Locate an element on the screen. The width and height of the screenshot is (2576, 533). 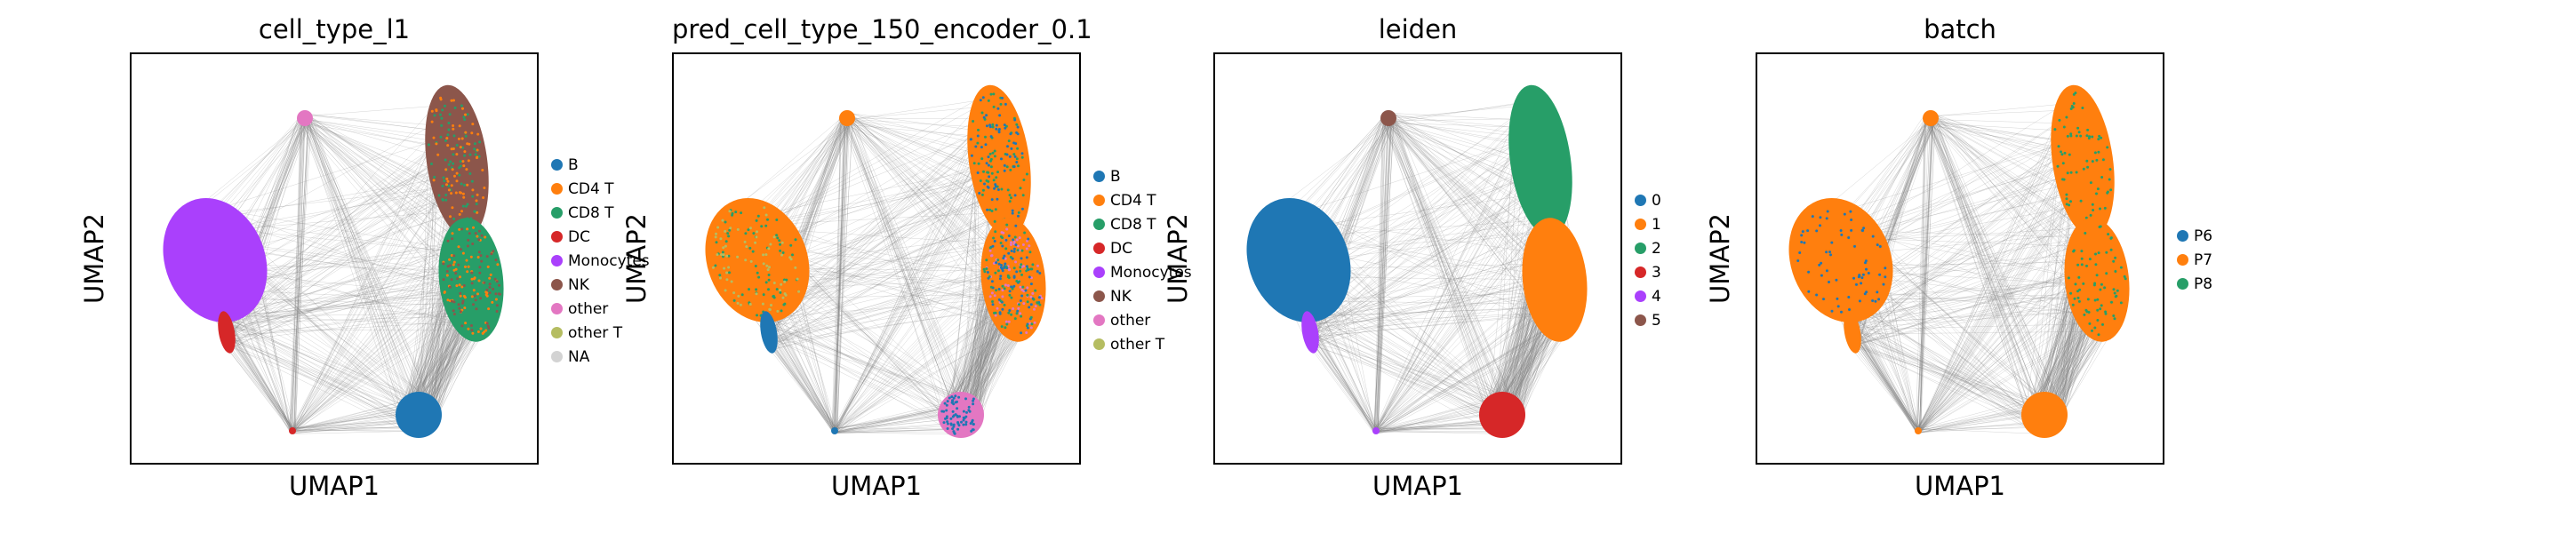
legend-label: NK is located at coordinates (1121, 296).